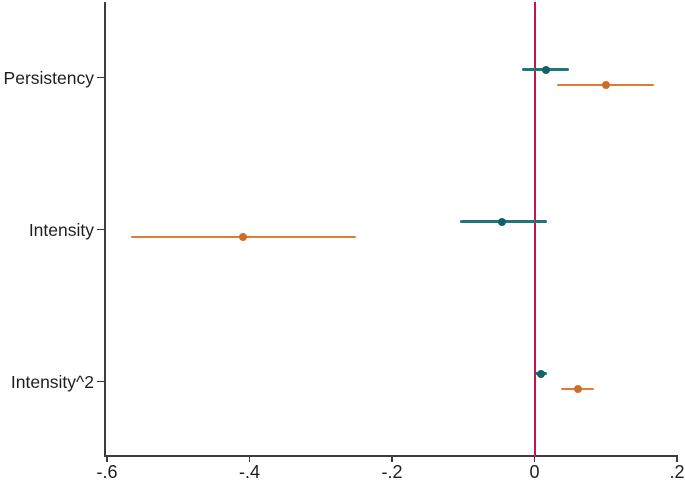 This screenshot has height=487, width=685. Describe the element at coordinates (249, 472) in the screenshot. I see `x-tick-label: -.4` at that location.